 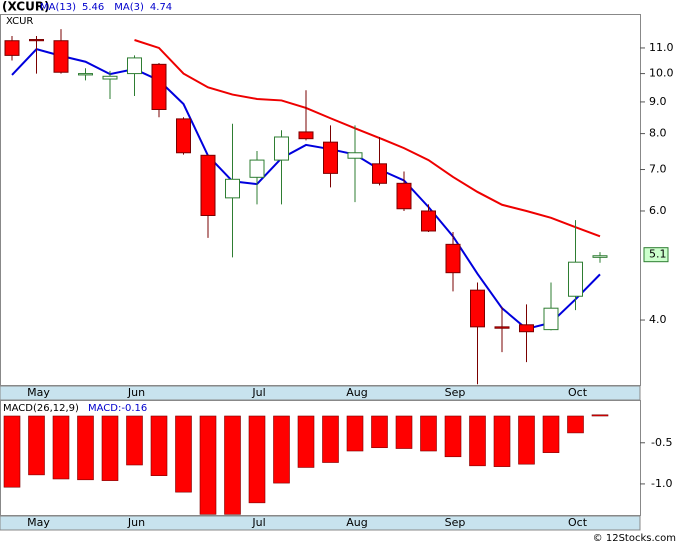 I want to click on macd-value: MACD:-0.16, so click(x=117, y=408).